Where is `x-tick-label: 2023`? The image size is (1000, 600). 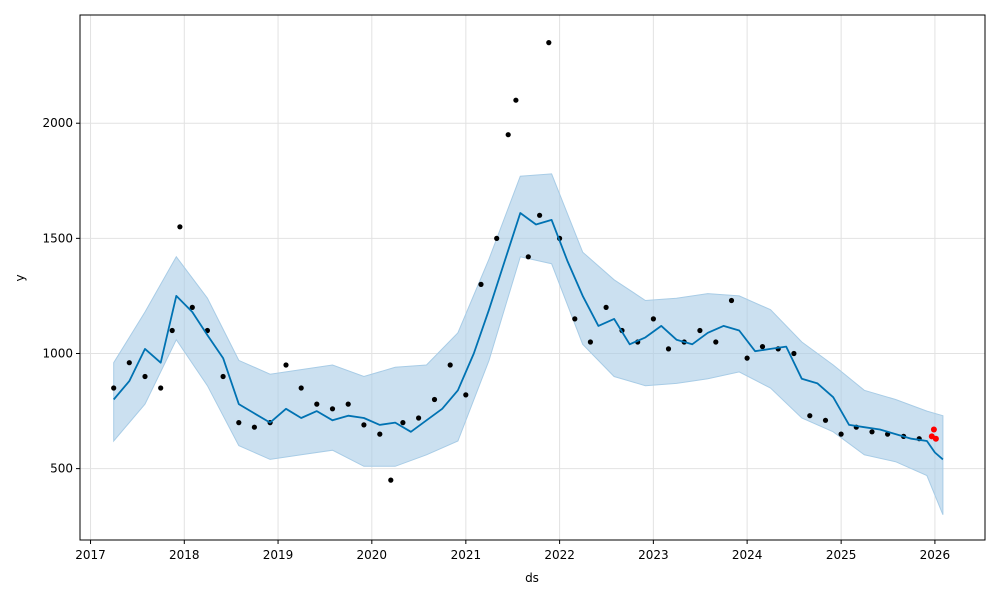 x-tick-label: 2023 is located at coordinates (653, 555).